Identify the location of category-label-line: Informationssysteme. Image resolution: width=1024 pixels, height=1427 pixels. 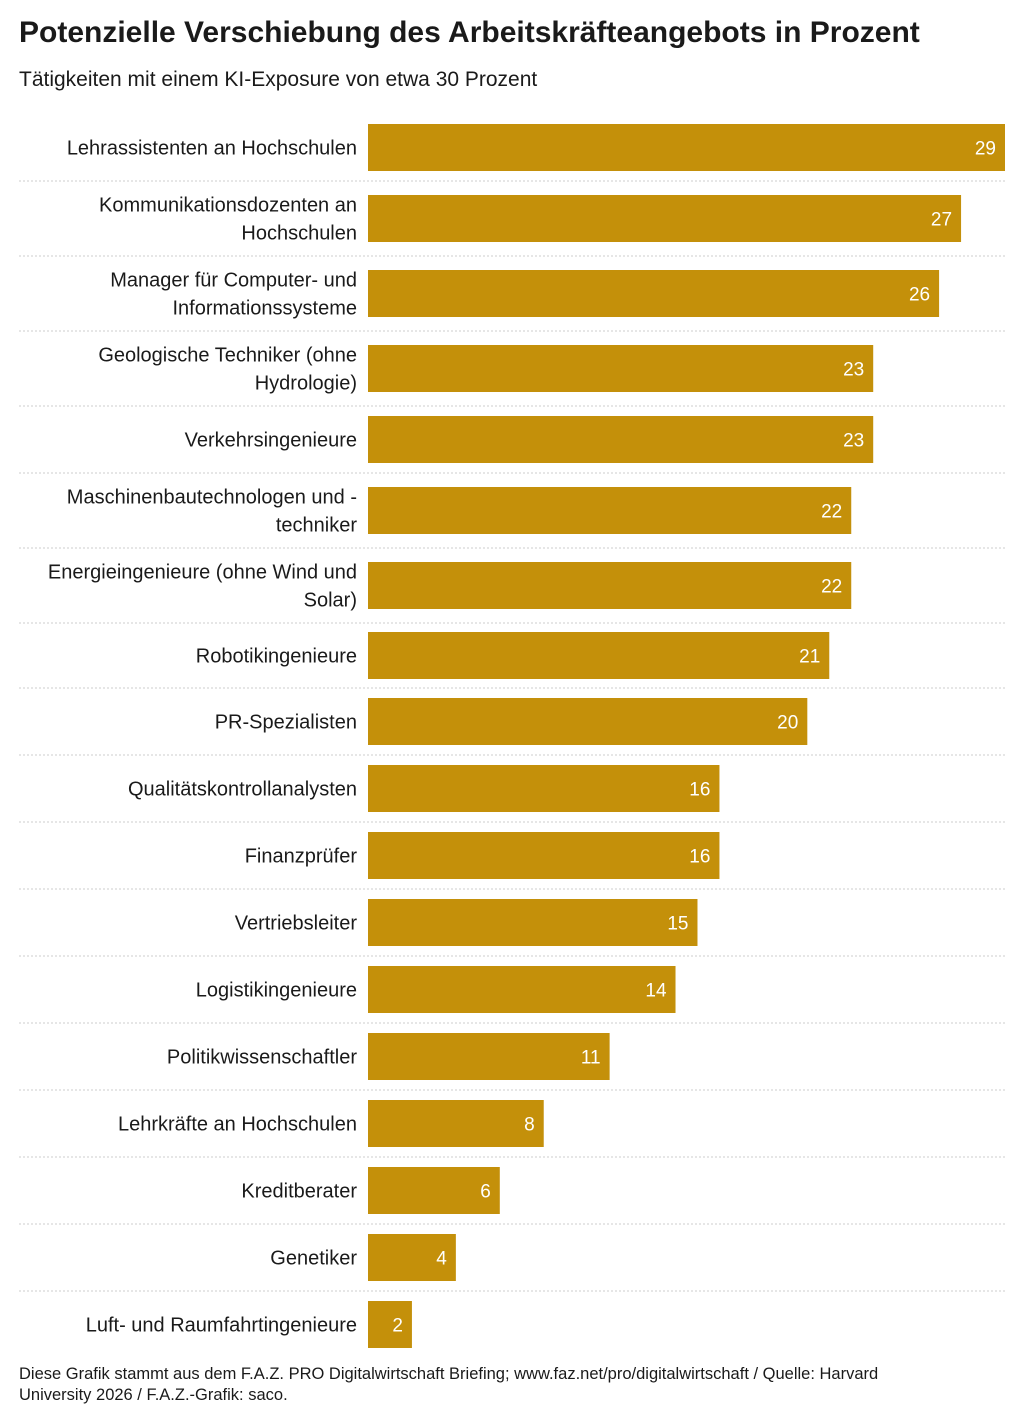
(264, 309).